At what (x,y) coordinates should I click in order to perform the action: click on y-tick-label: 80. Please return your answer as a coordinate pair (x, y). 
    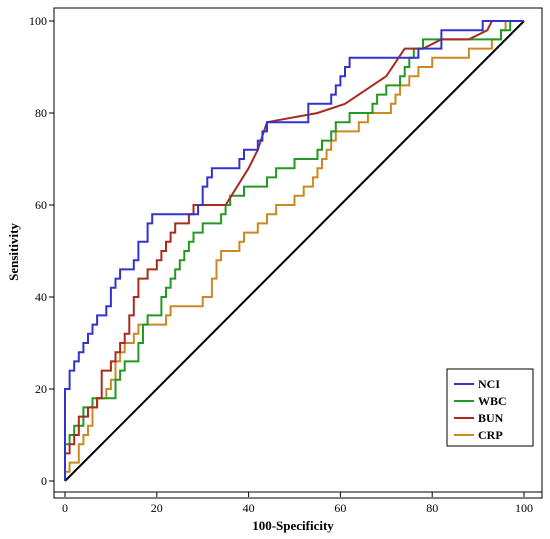
    Looking at the image, I should click on (41, 113).